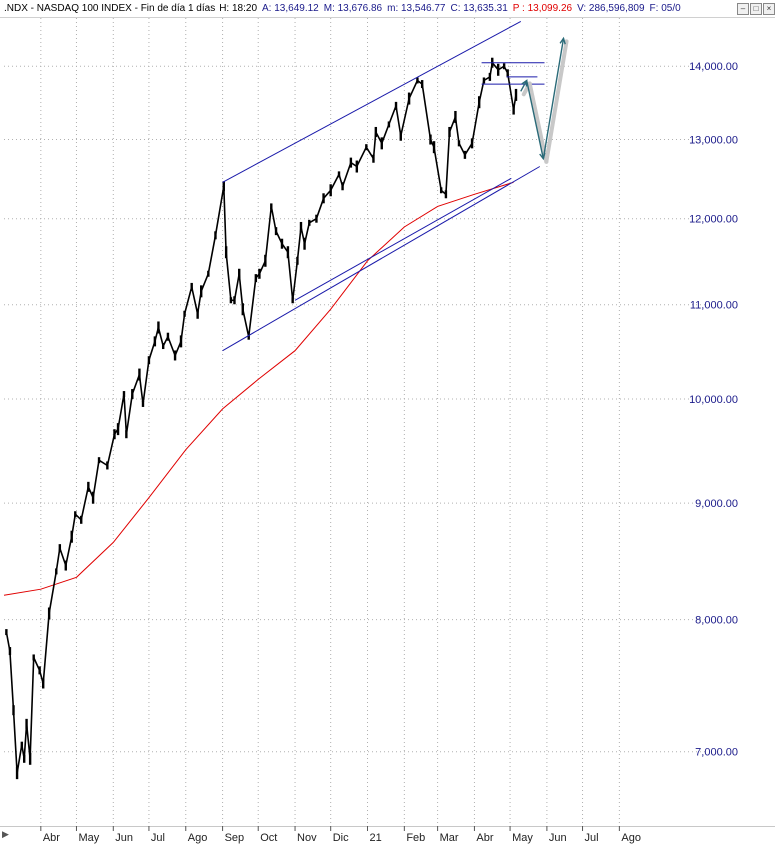  I want to click on x-tick-label: Abr, so click(51, 838).